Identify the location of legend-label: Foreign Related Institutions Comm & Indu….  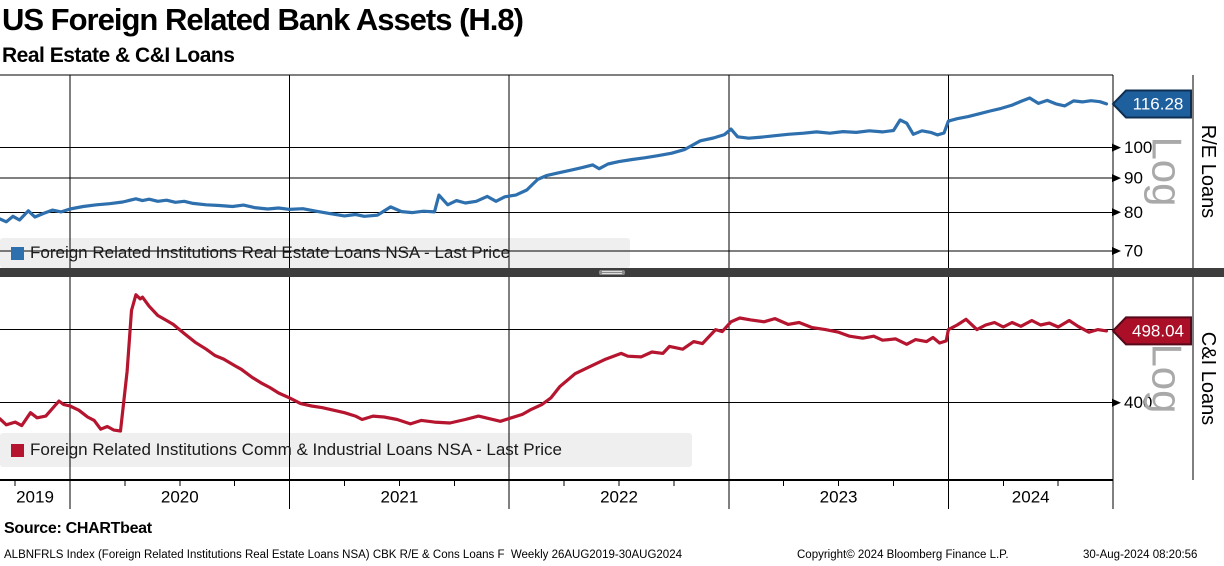
(296, 449).